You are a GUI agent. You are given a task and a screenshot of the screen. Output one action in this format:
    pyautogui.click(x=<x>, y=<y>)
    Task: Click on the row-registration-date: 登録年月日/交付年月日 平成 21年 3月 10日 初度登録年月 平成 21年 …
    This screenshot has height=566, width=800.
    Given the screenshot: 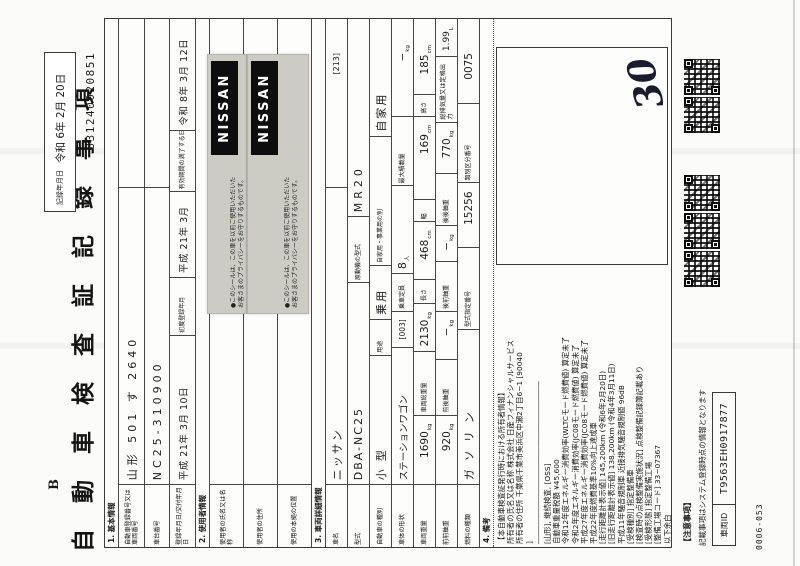 What is the action you would take?
    pyautogui.click(x=182, y=283)
    